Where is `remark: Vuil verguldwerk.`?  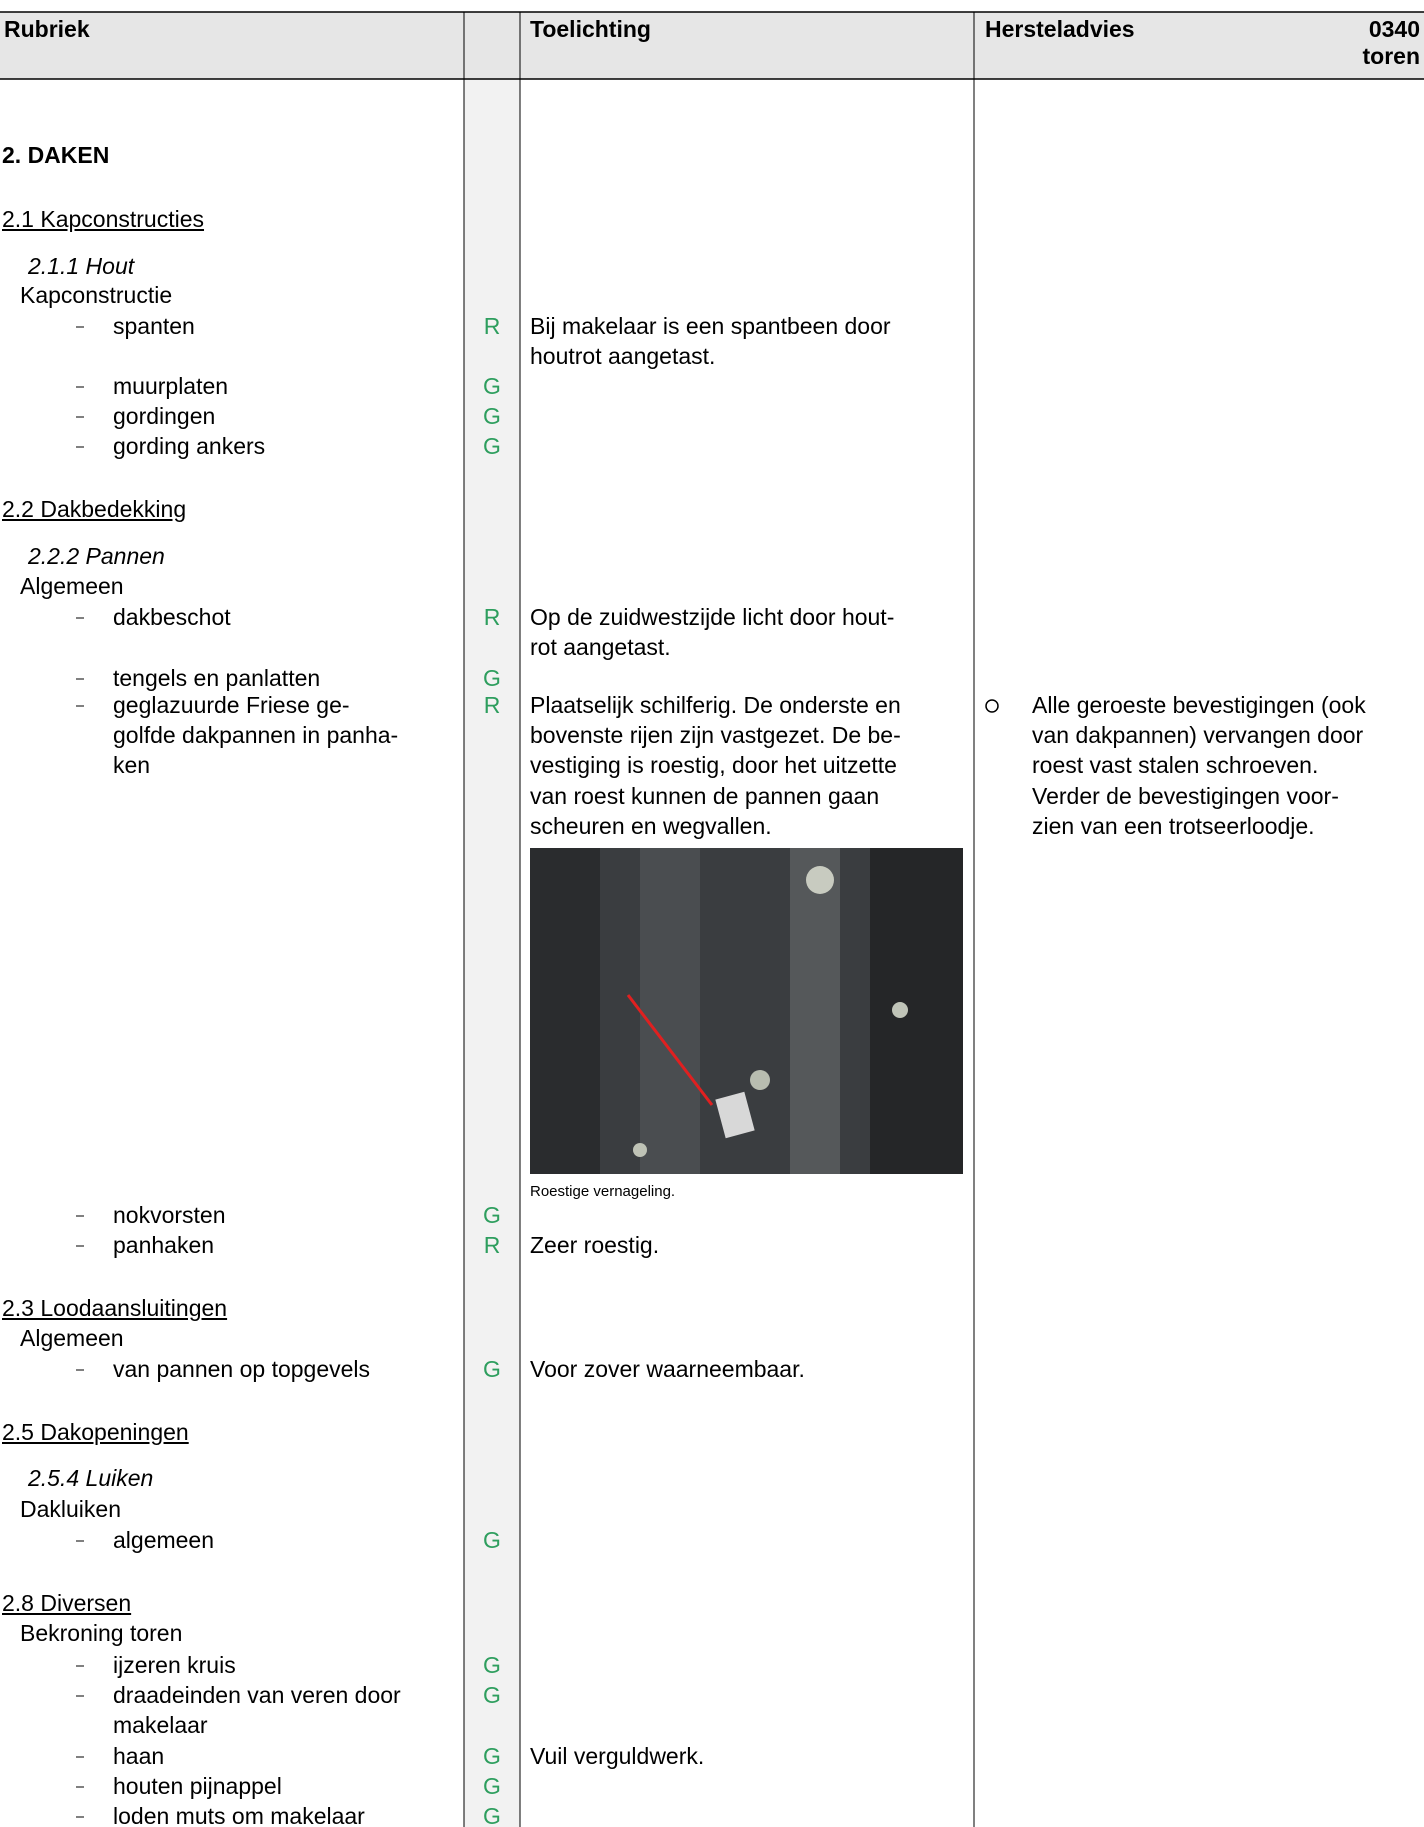
remark: Vuil verguldwerk. is located at coordinates (617, 1756).